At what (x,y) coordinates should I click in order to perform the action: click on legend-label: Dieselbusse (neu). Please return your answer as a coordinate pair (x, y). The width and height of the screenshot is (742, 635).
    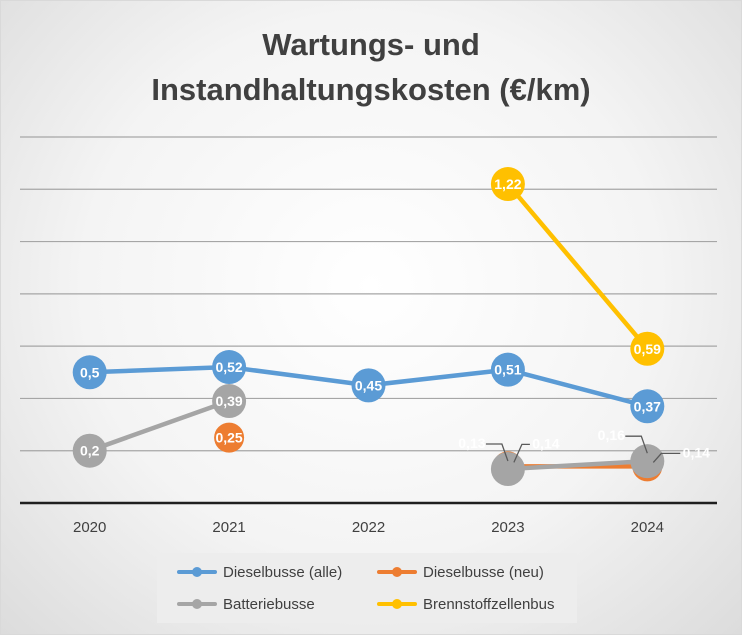
    Looking at the image, I should click on (483, 572).